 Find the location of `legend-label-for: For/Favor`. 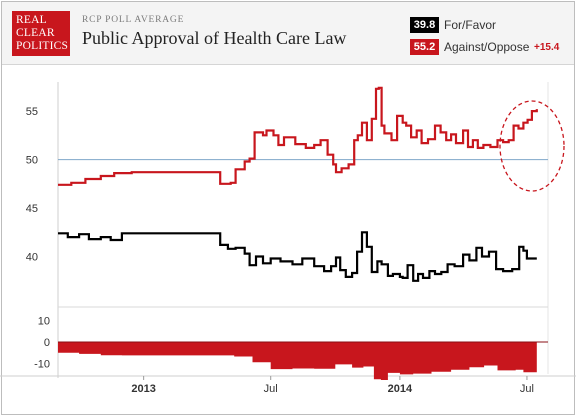

legend-label-for: For/Favor is located at coordinates (470, 25).